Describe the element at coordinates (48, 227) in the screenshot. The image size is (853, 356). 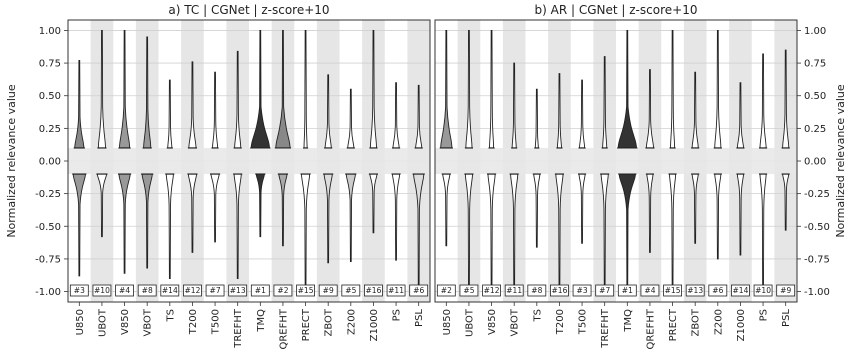
I see `y-tick-label: -0.50` at that location.